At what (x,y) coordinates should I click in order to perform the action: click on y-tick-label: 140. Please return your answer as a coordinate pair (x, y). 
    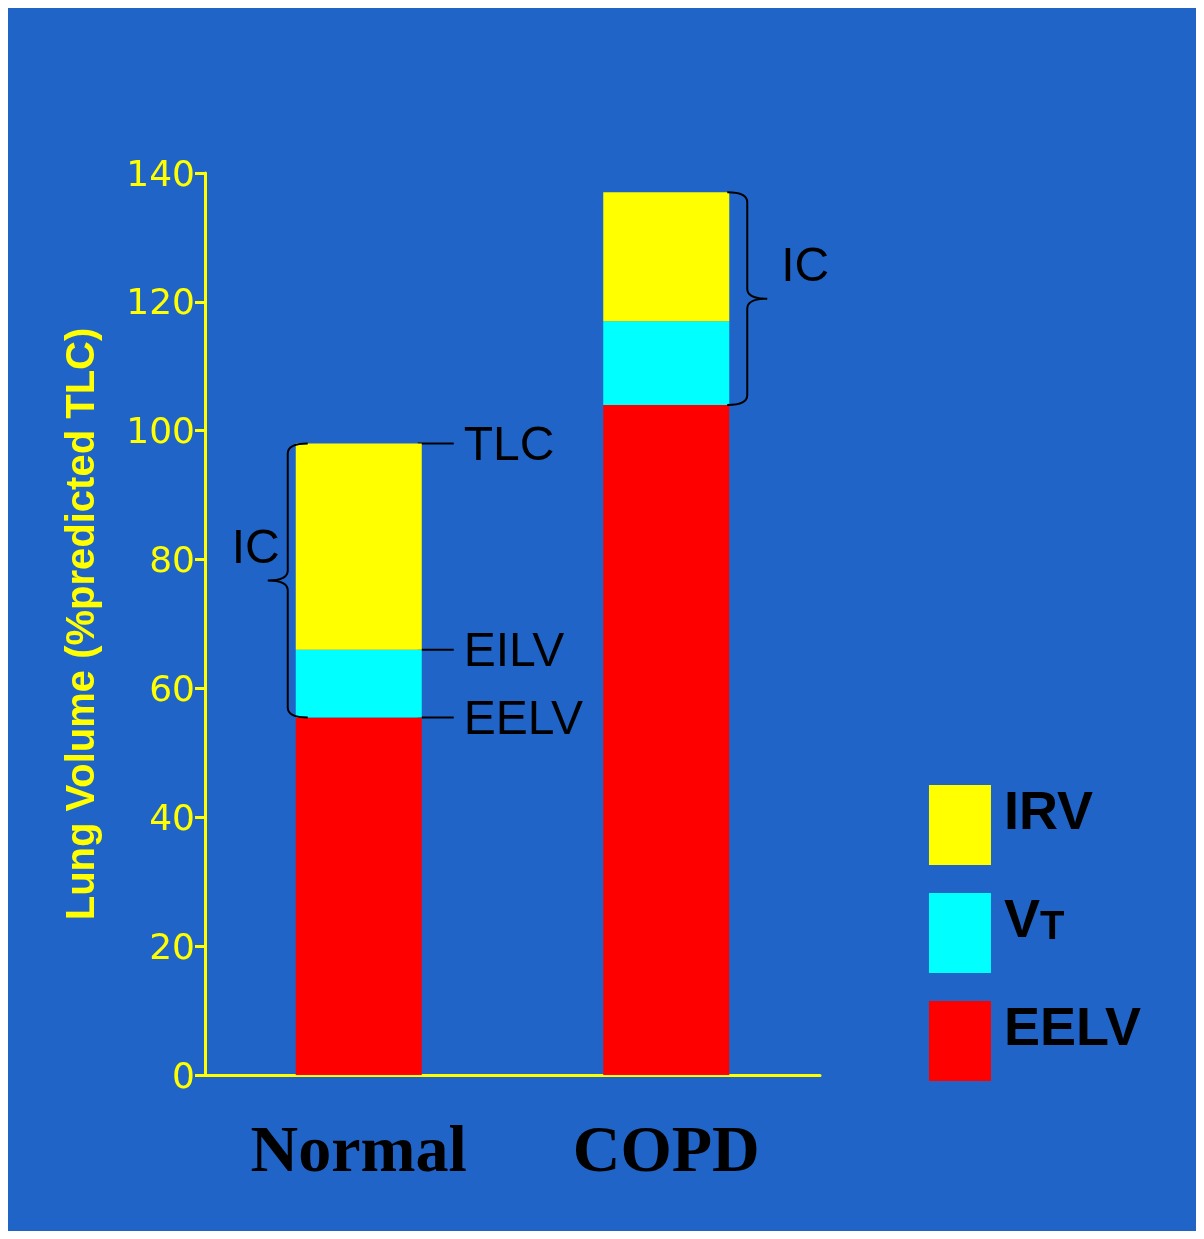
    Looking at the image, I should click on (160, 173).